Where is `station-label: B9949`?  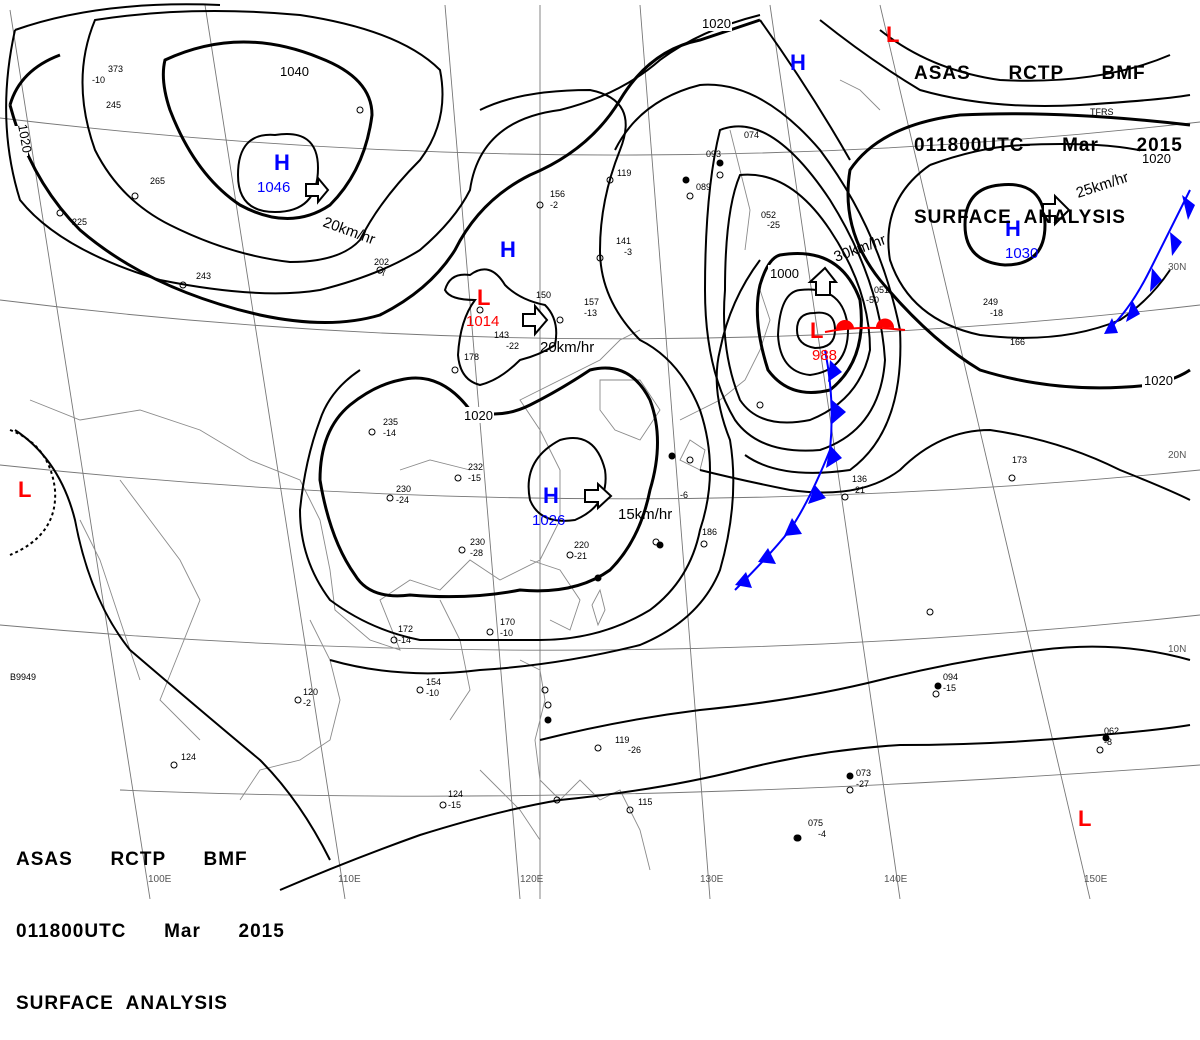 station-label: B9949 is located at coordinates (23, 677).